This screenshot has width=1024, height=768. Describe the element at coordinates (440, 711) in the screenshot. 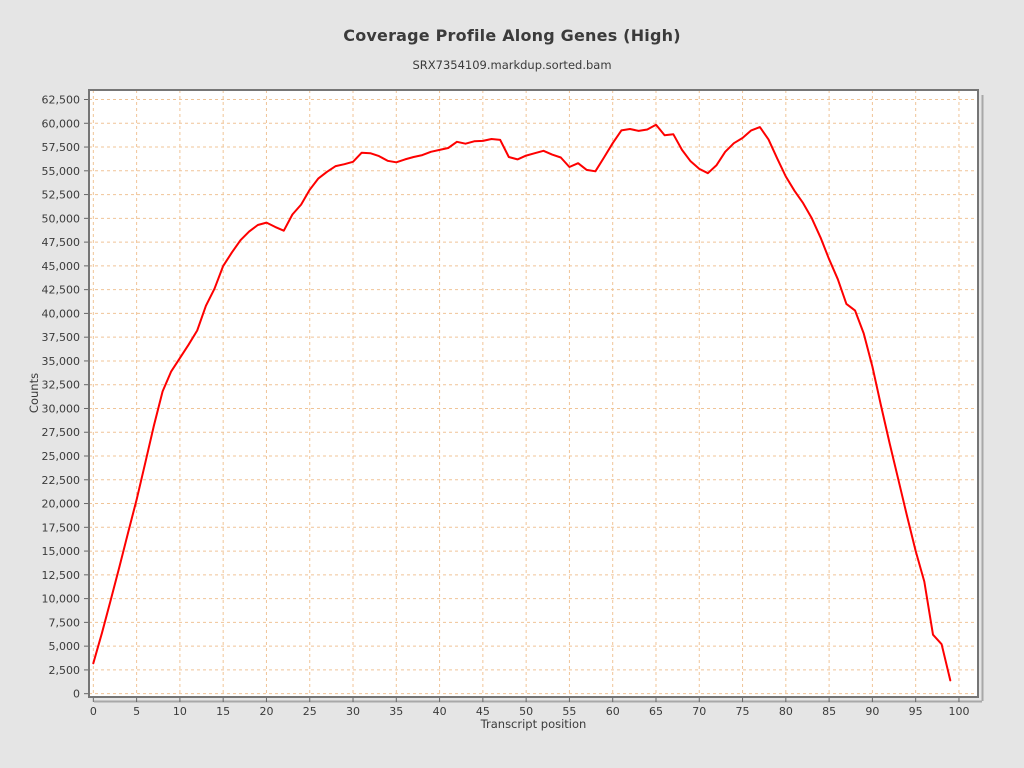

I see `x-tick-label: 40` at that location.